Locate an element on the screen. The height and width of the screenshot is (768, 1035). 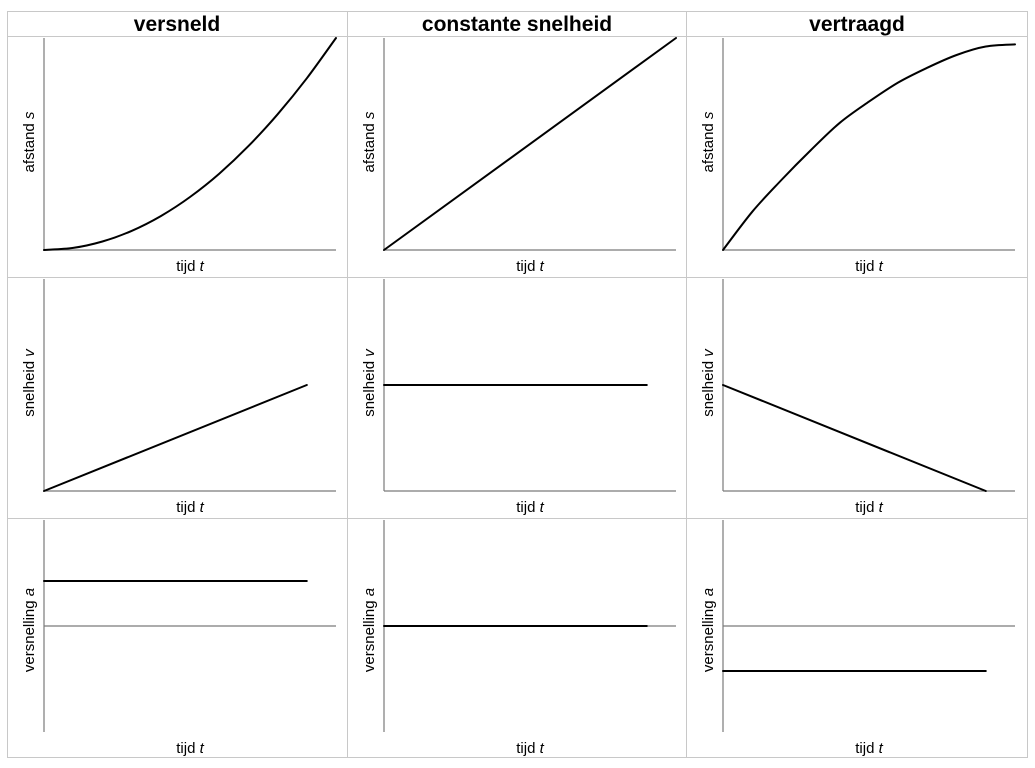
graph-velocity-constante-snelheid: tijd t snelheid v is located at coordinates (518, 397).